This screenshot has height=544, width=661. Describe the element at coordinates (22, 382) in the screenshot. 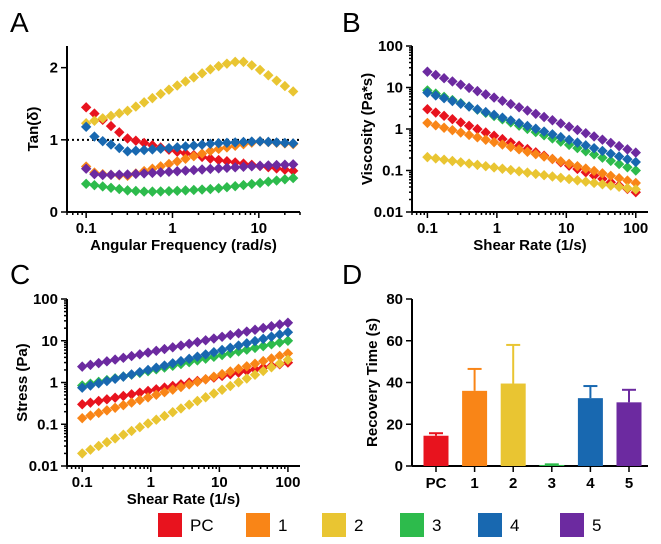

I see `y-axis-label: Stress (Pa)` at that location.